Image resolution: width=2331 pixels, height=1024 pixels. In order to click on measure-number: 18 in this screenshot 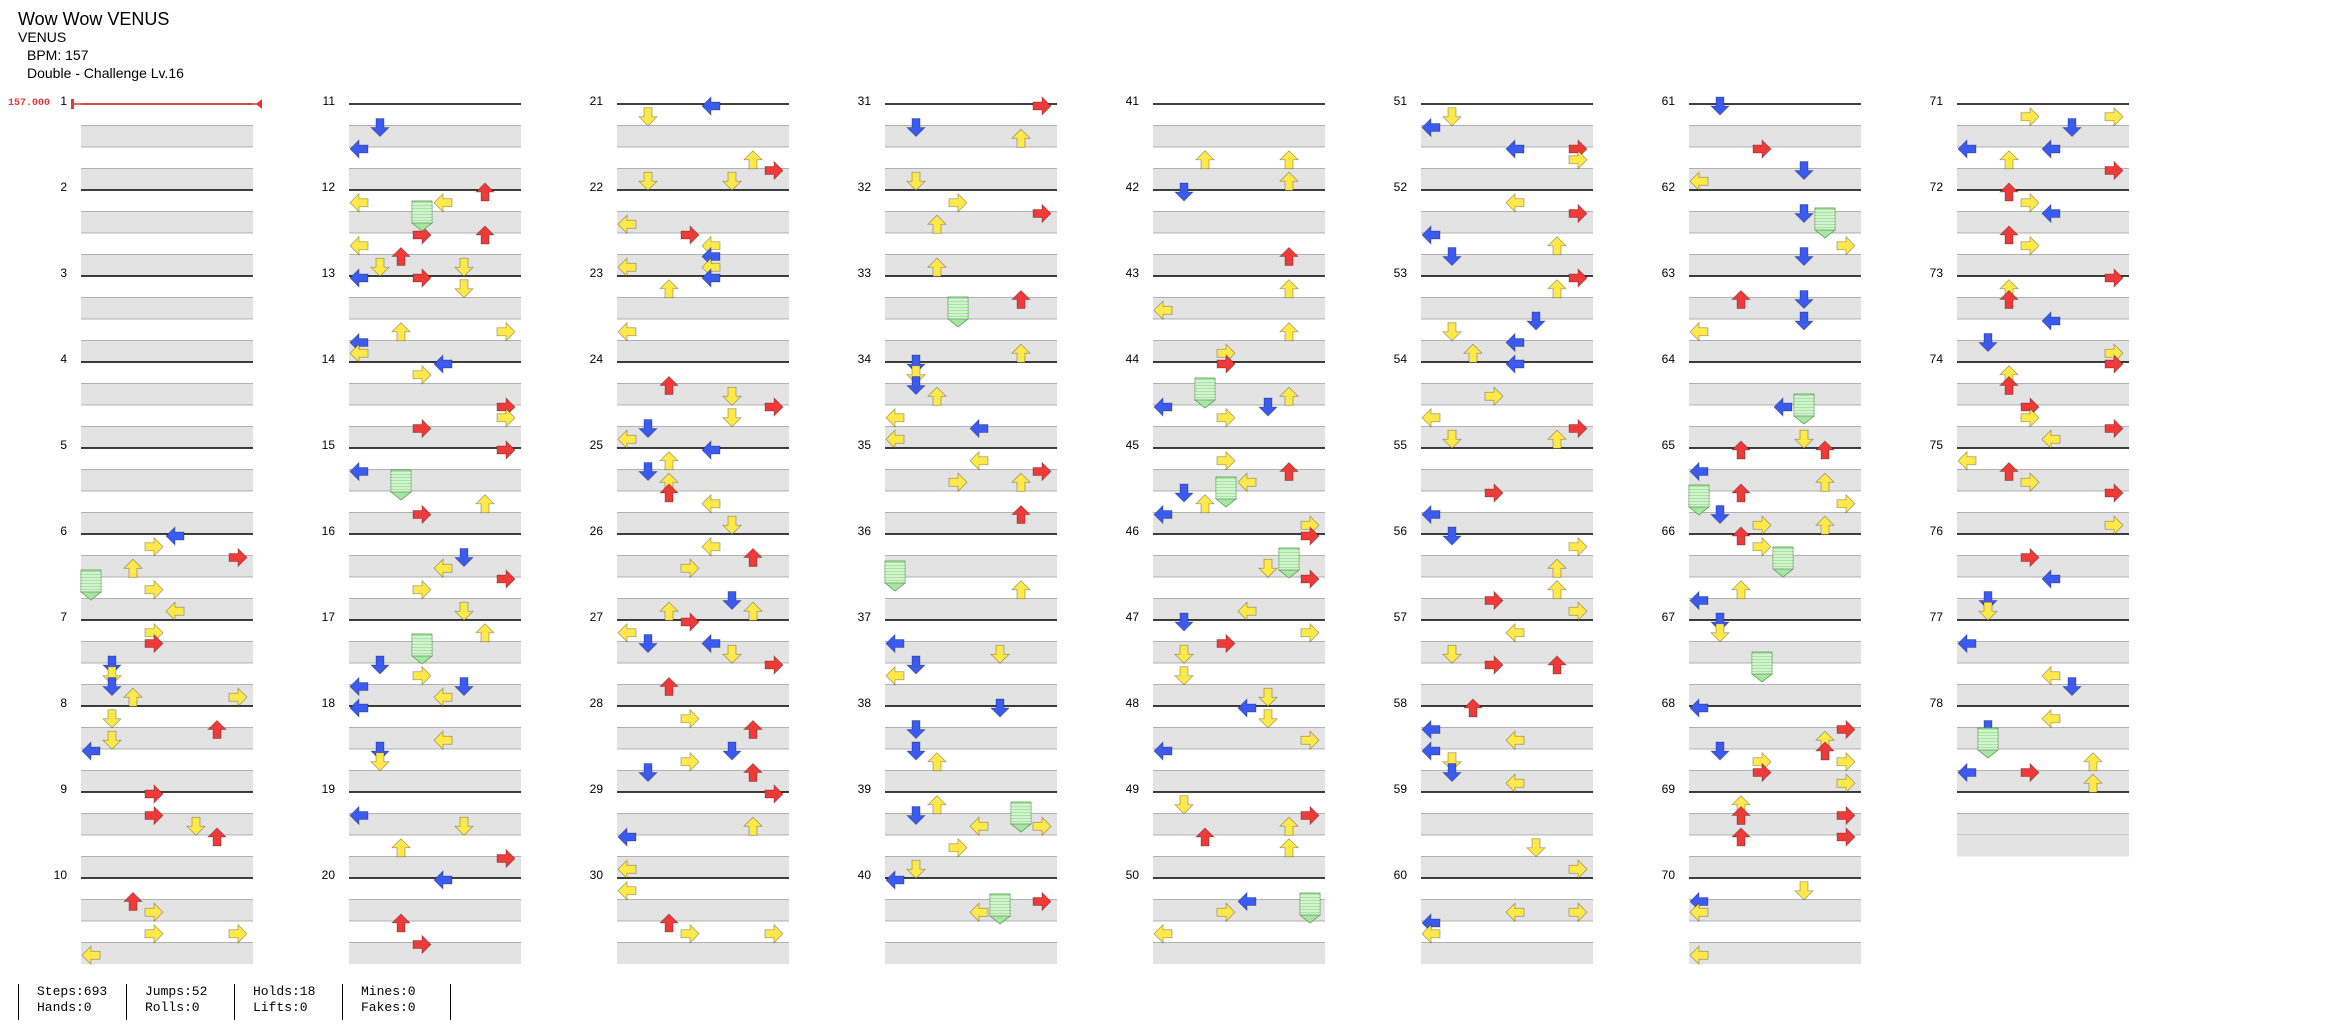, I will do `click(329, 703)`.